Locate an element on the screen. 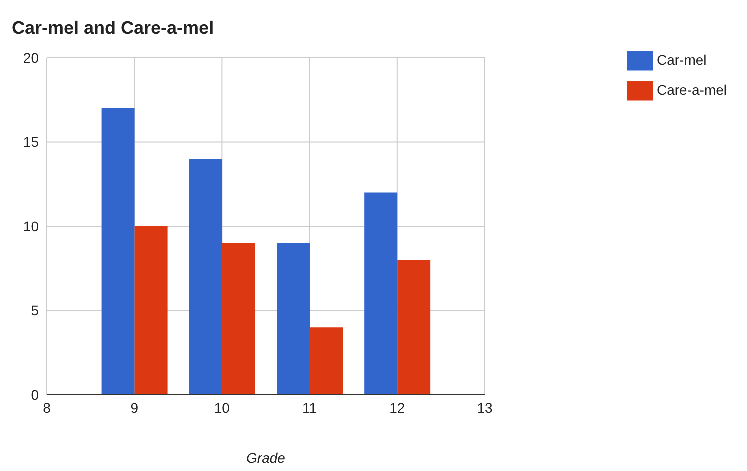 The width and height of the screenshot is (747, 471). y-tick-label: 10 is located at coordinates (31, 226).